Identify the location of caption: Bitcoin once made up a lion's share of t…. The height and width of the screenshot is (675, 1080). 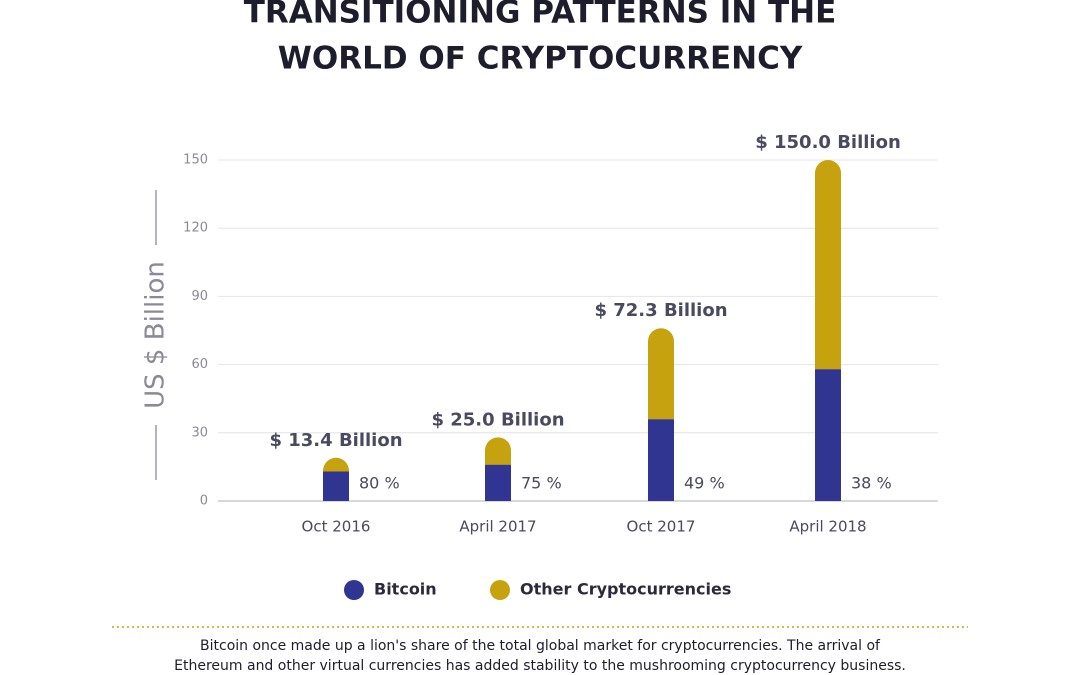
(540, 646).